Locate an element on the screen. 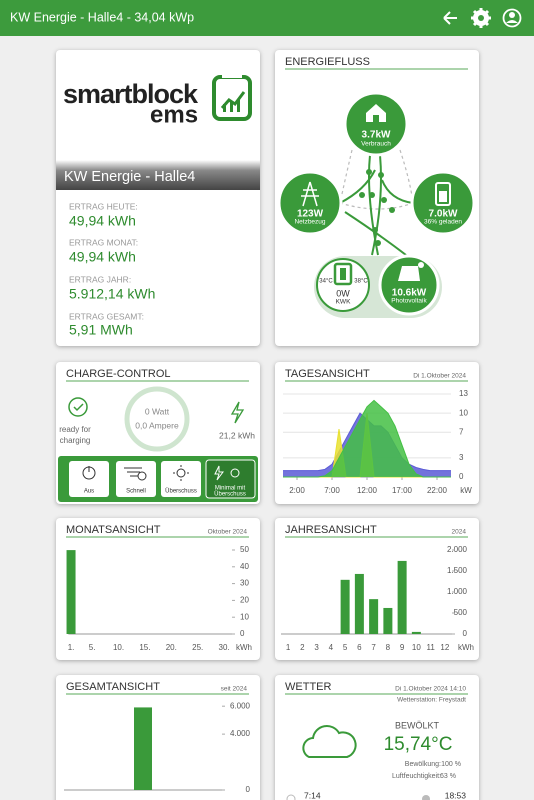  plant-card is located at coordinates (158, 198).